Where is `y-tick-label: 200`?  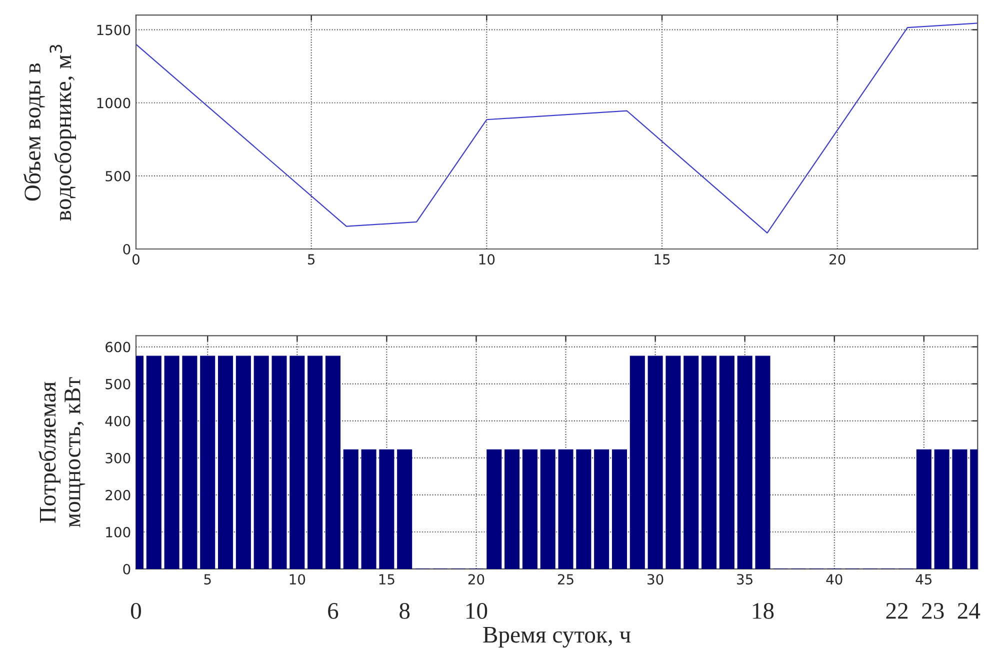
y-tick-label: 200 is located at coordinates (118, 495).